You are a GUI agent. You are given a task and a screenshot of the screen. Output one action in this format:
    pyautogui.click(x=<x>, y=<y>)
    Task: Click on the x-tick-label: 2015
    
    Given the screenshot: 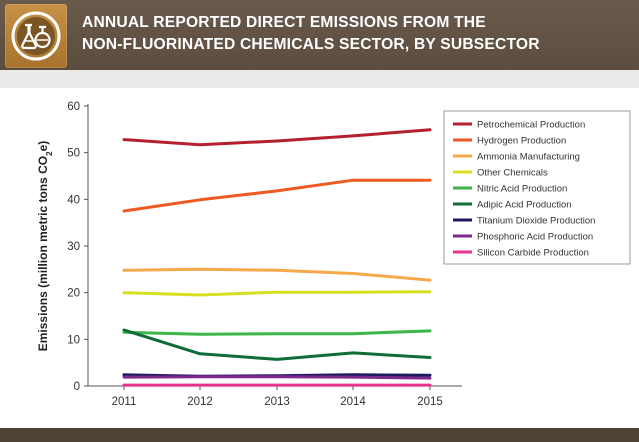 What is the action you would take?
    pyautogui.click(x=430, y=402)
    